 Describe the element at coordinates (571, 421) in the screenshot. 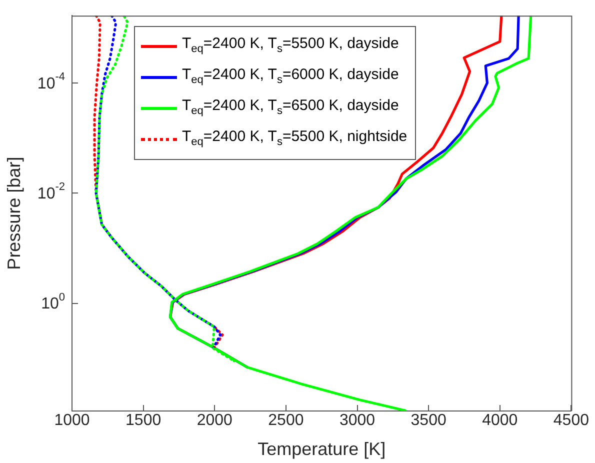

I see `x-tick-label: 4500` at that location.